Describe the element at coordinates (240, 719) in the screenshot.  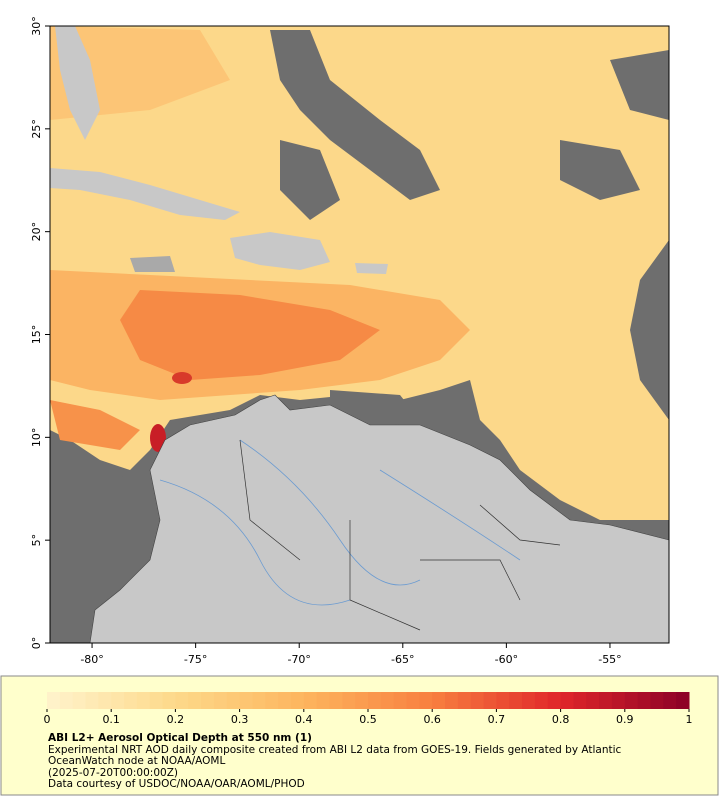
I see `colorbar-tick-label: 0.3` at that location.